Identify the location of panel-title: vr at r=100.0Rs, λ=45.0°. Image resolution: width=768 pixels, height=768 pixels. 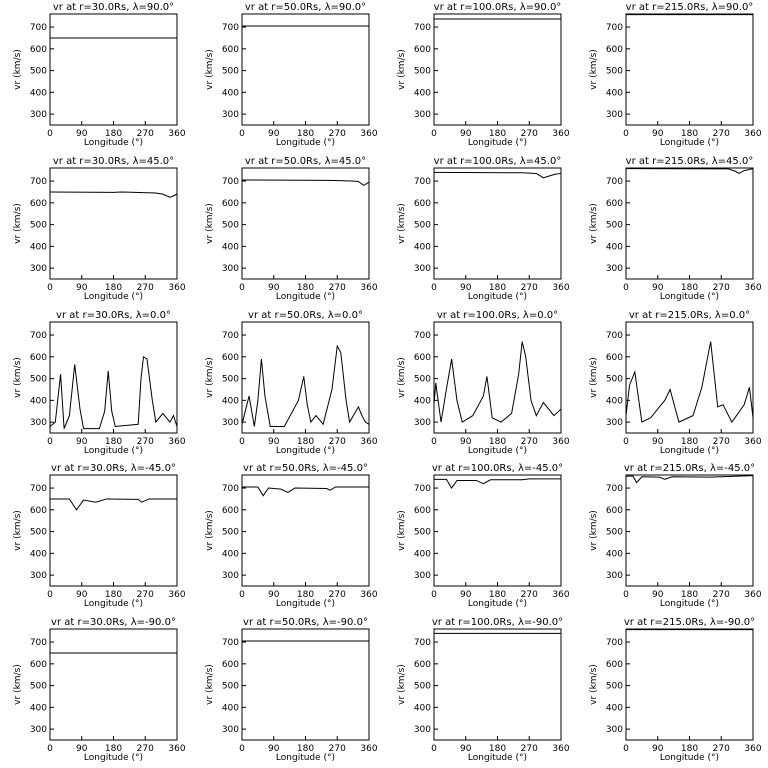
(498, 161).